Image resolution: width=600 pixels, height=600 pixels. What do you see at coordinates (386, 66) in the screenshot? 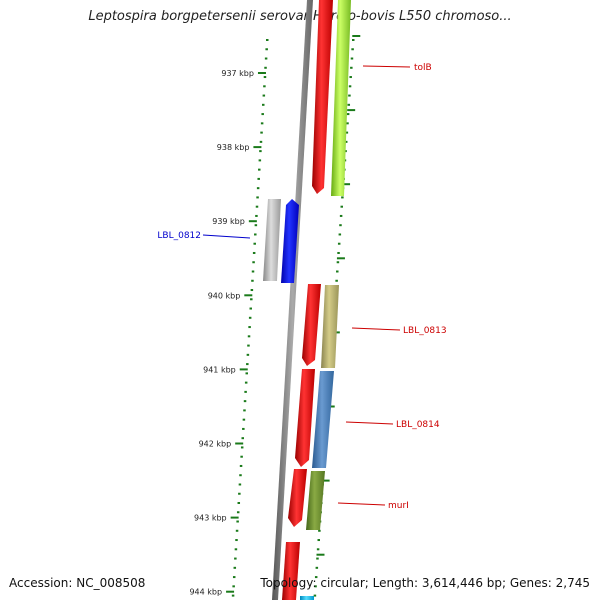
I see `leader-line-tolB` at bounding box center [386, 66].